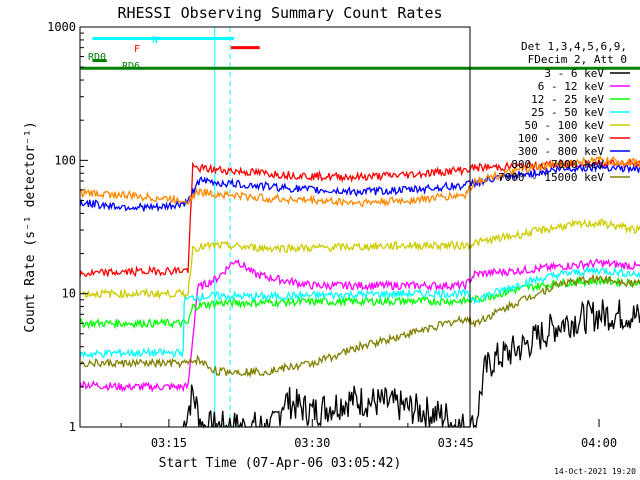 The width and height of the screenshot is (640, 480). What do you see at coordinates (567, 99) in the screenshot?
I see `legend-label-2: 12 - 25 keV` at bounding box center [567, 99].